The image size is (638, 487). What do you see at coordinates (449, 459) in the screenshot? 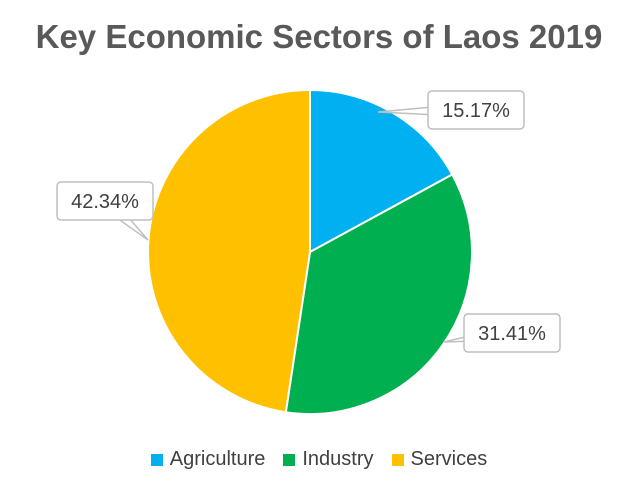
I see `legend-label-services: Services` at bounding box center [449, 459].